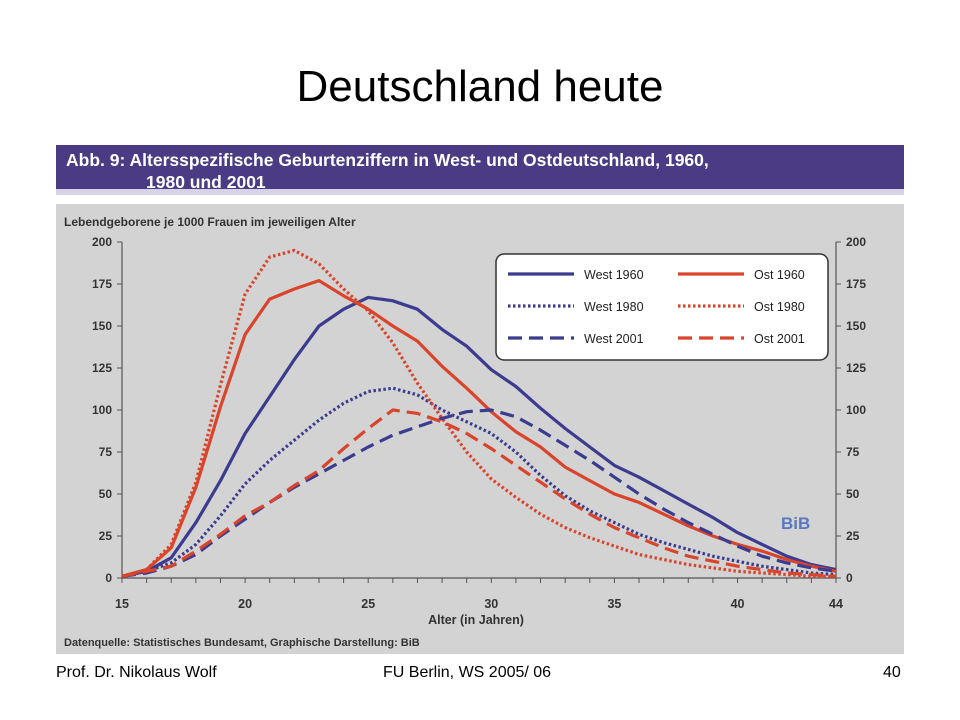 The height and width of the screenshot is (720, 960). I want to click on legend-label-ost-2001: Ost 2001, so click(779, 339).